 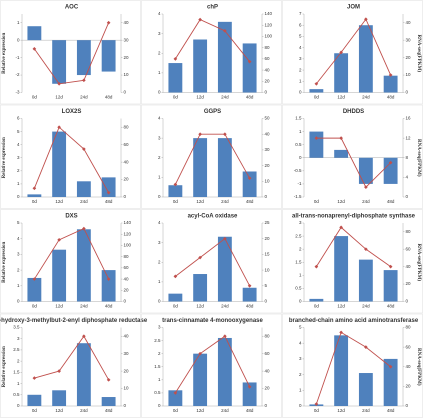 What do you see at coordinates (418, 158) in the screenshot?
I see `y2-axis-label: RNA-seq(FPKM)` at bounding box center [418, 158].